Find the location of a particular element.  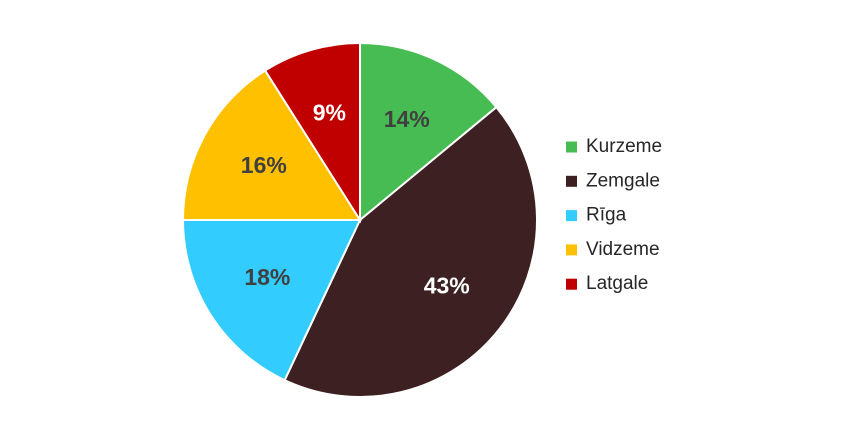

value-label: 43% is located at coordinates (447, 285).